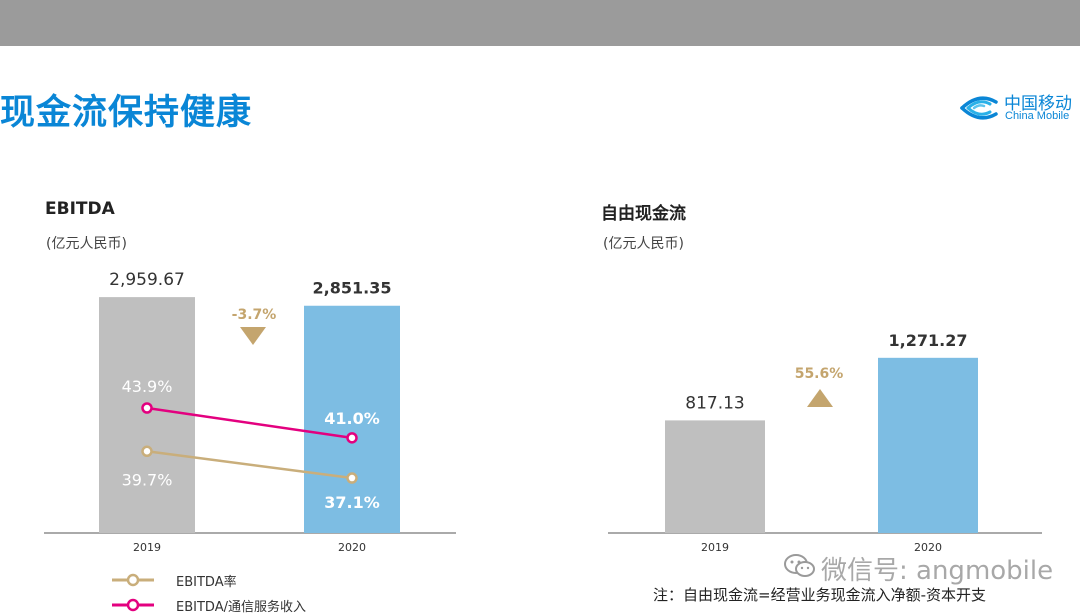 The image size is (1080, 616). What do you see at coordinates (80, 209) in the screenshot?
I see `ebitda-chart-title: EBITDA` at bounding box center [80, 209].